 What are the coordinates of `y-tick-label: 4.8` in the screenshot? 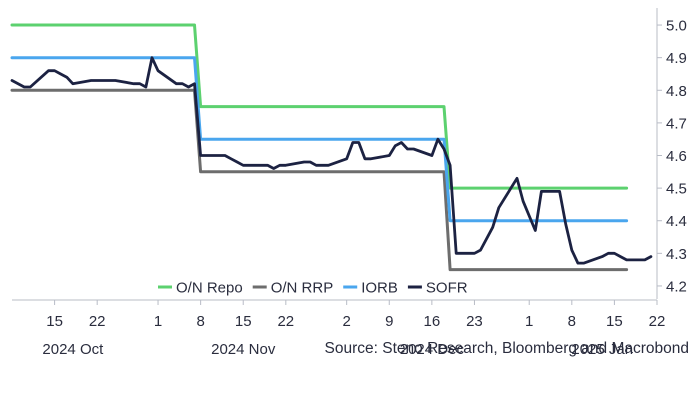 It's located at (676, 91).